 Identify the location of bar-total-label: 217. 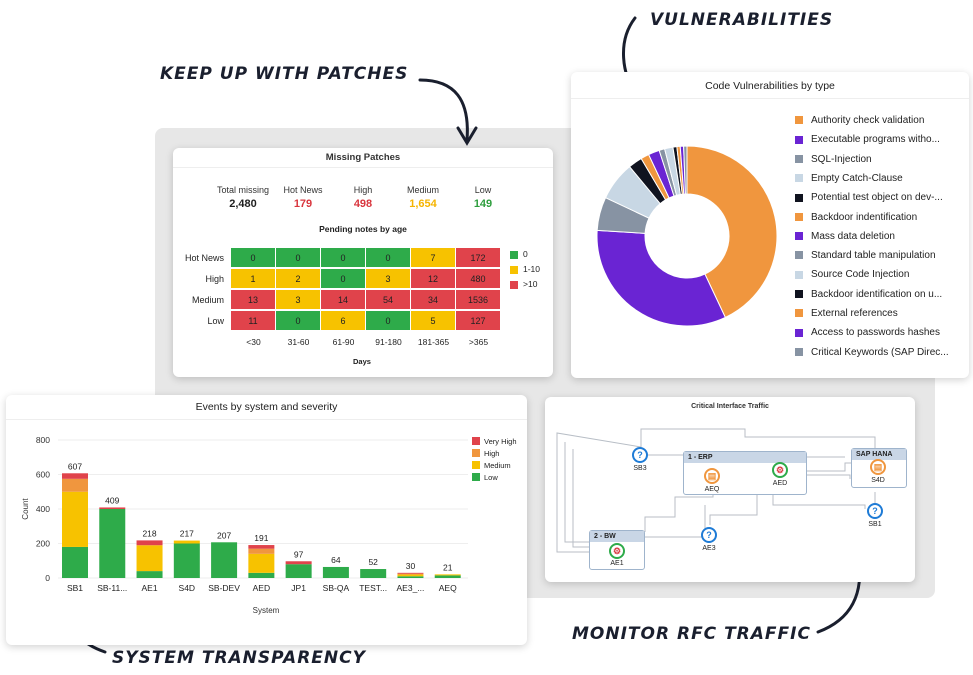
(187, 534).